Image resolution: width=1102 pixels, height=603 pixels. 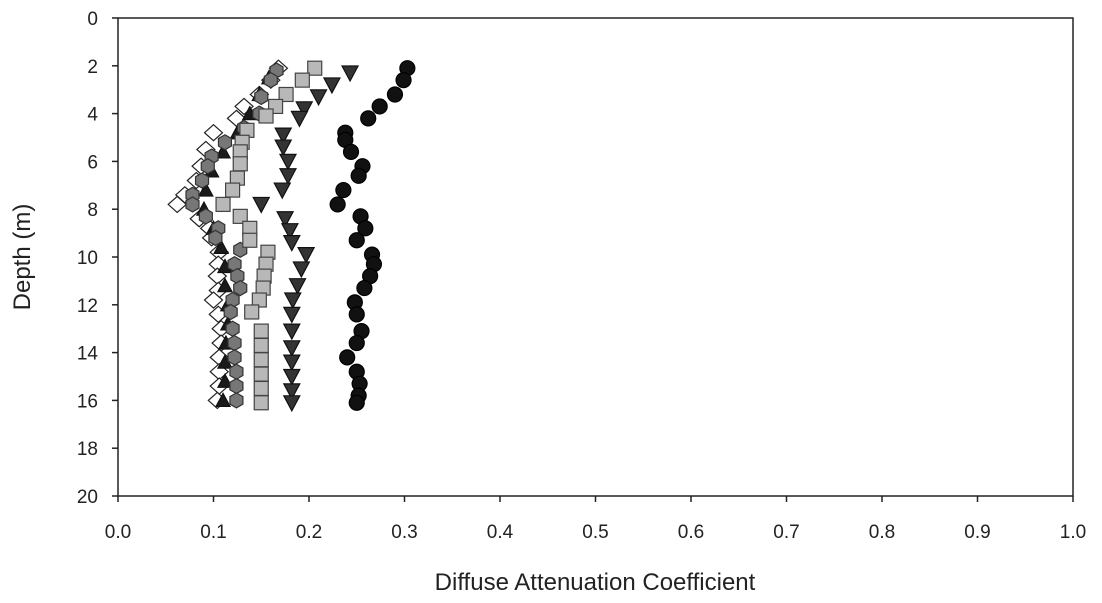 I want to click on x-tick-label: 1.0, so click(x=1073, y=532).